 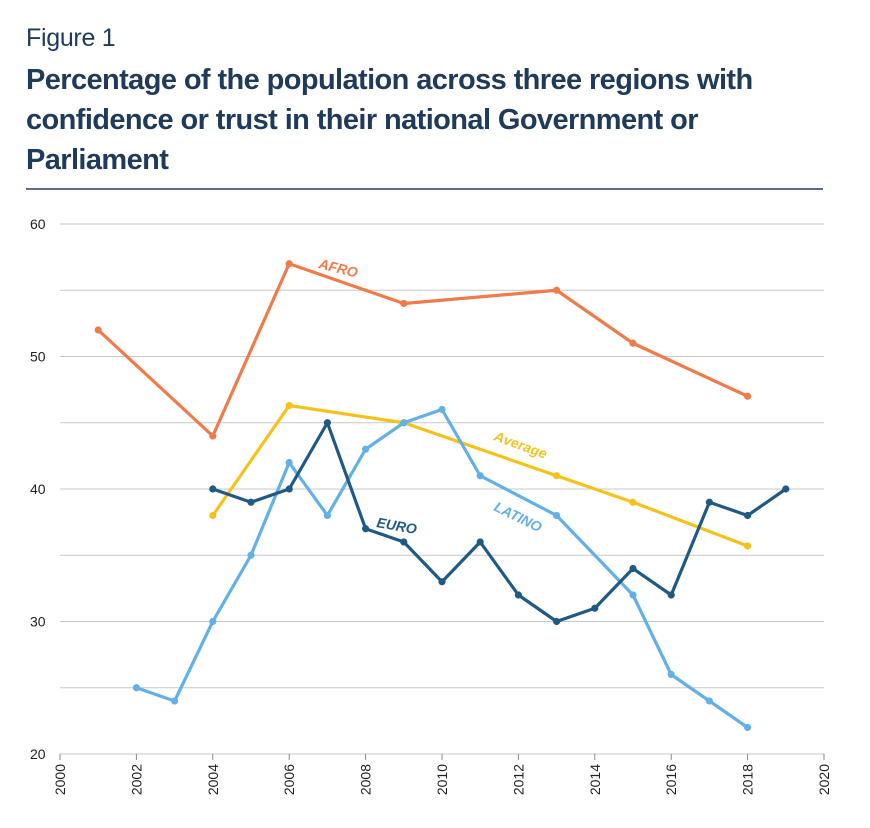 What do you see at coordinates (366, 779) in the screenshot?
I see `x-tick-label: 2008` at bounding box center [366, 779].